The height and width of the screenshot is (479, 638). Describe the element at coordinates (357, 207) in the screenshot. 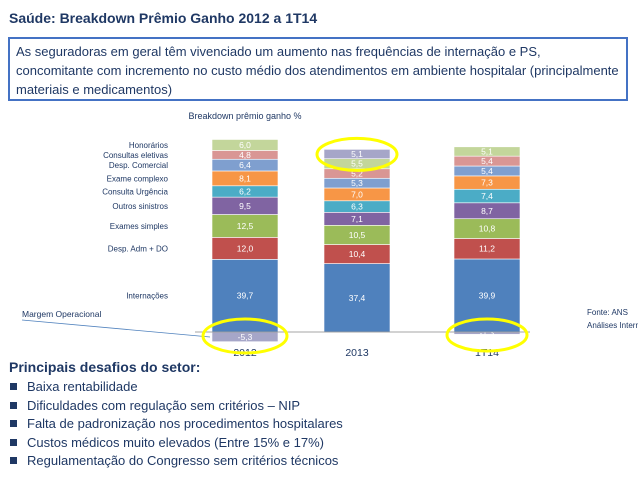

I see `data-label: 6,3` at that location.